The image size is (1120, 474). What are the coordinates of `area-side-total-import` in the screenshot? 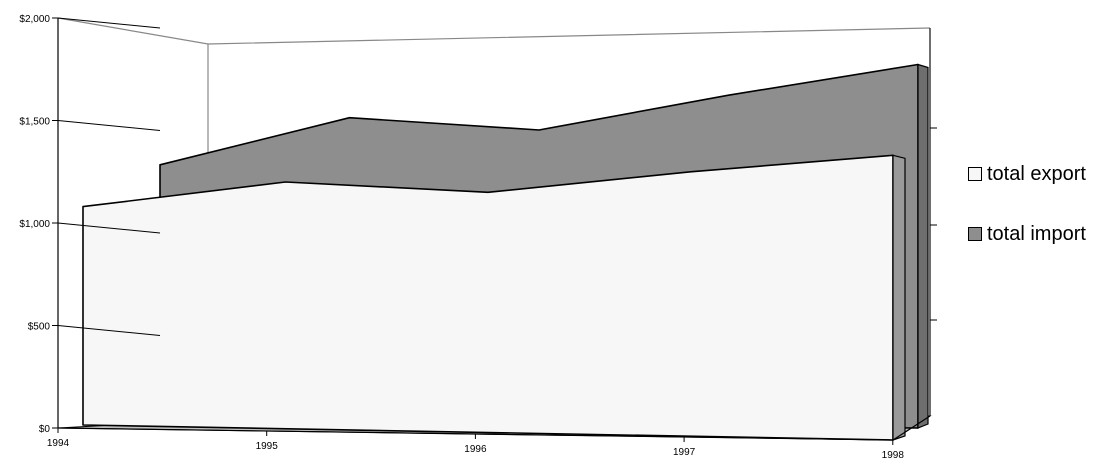 It's located at (923, 246).